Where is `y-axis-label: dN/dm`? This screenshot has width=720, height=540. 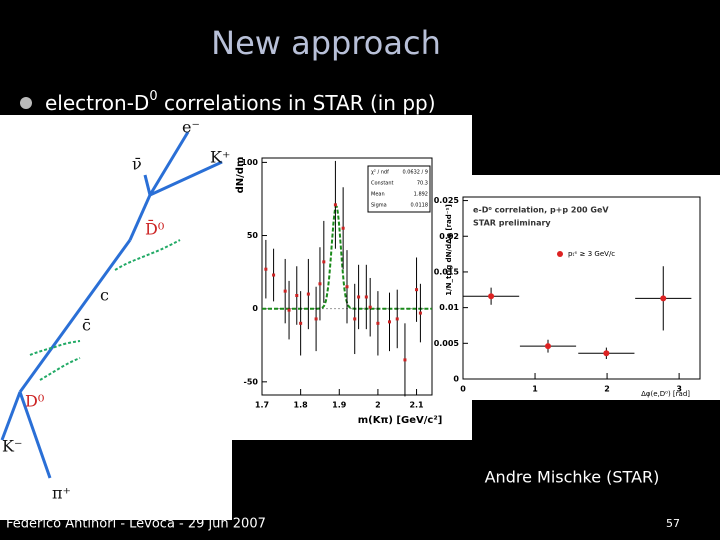
y-axis-label: dN/dm is located at coordinates (240, 175).